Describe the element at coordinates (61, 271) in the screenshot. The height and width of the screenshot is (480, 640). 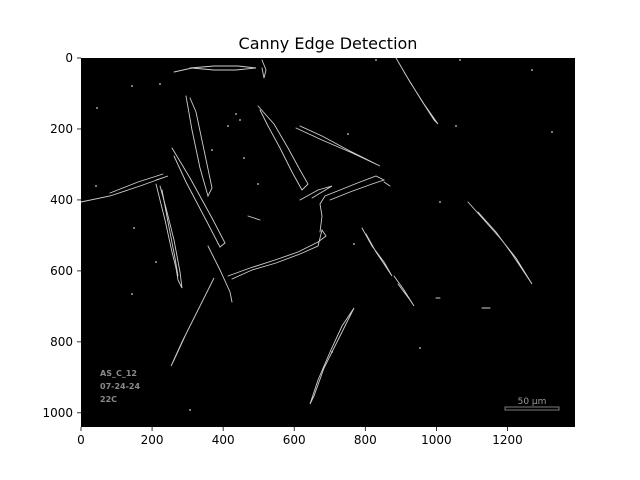
I see `y-tick-label: 600` at that location.